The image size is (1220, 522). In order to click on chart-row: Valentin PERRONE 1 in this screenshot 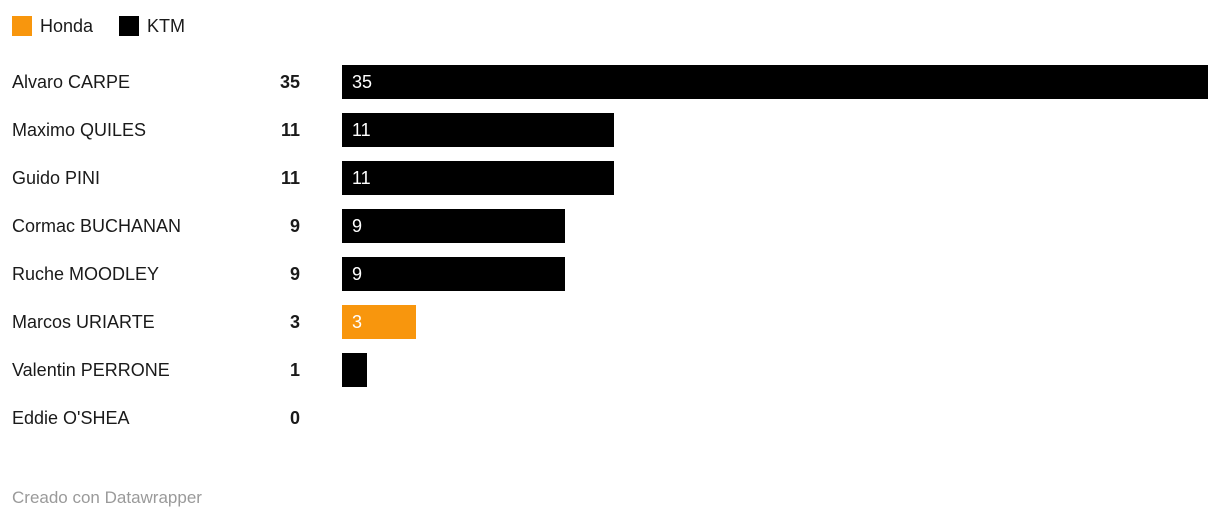, I will do `click(610, 370)`.